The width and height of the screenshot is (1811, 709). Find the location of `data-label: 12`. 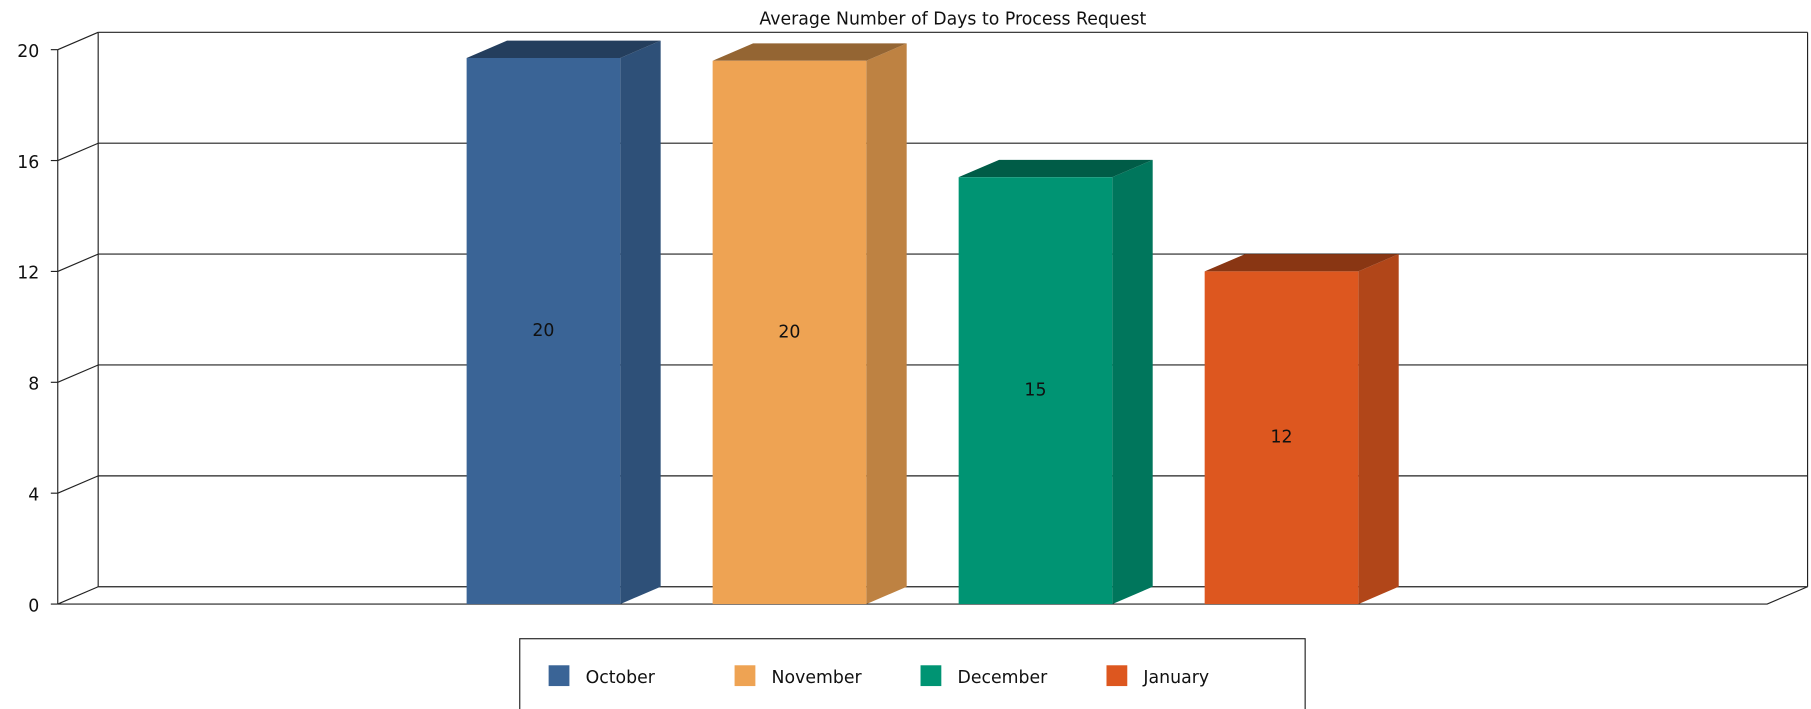

data-label: 12 is located at coordinates (1281, 438).